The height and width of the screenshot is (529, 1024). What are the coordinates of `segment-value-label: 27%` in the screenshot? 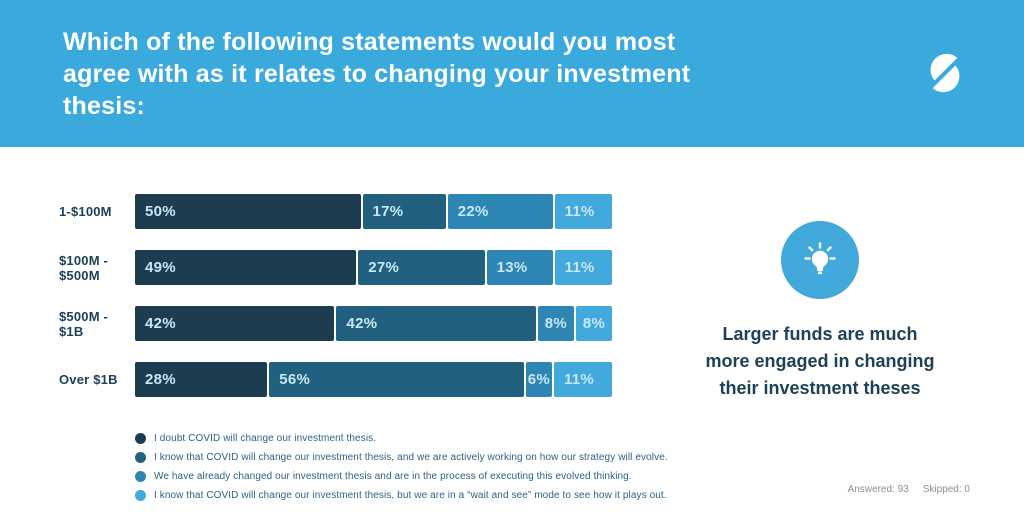 It's located at (384, 267).